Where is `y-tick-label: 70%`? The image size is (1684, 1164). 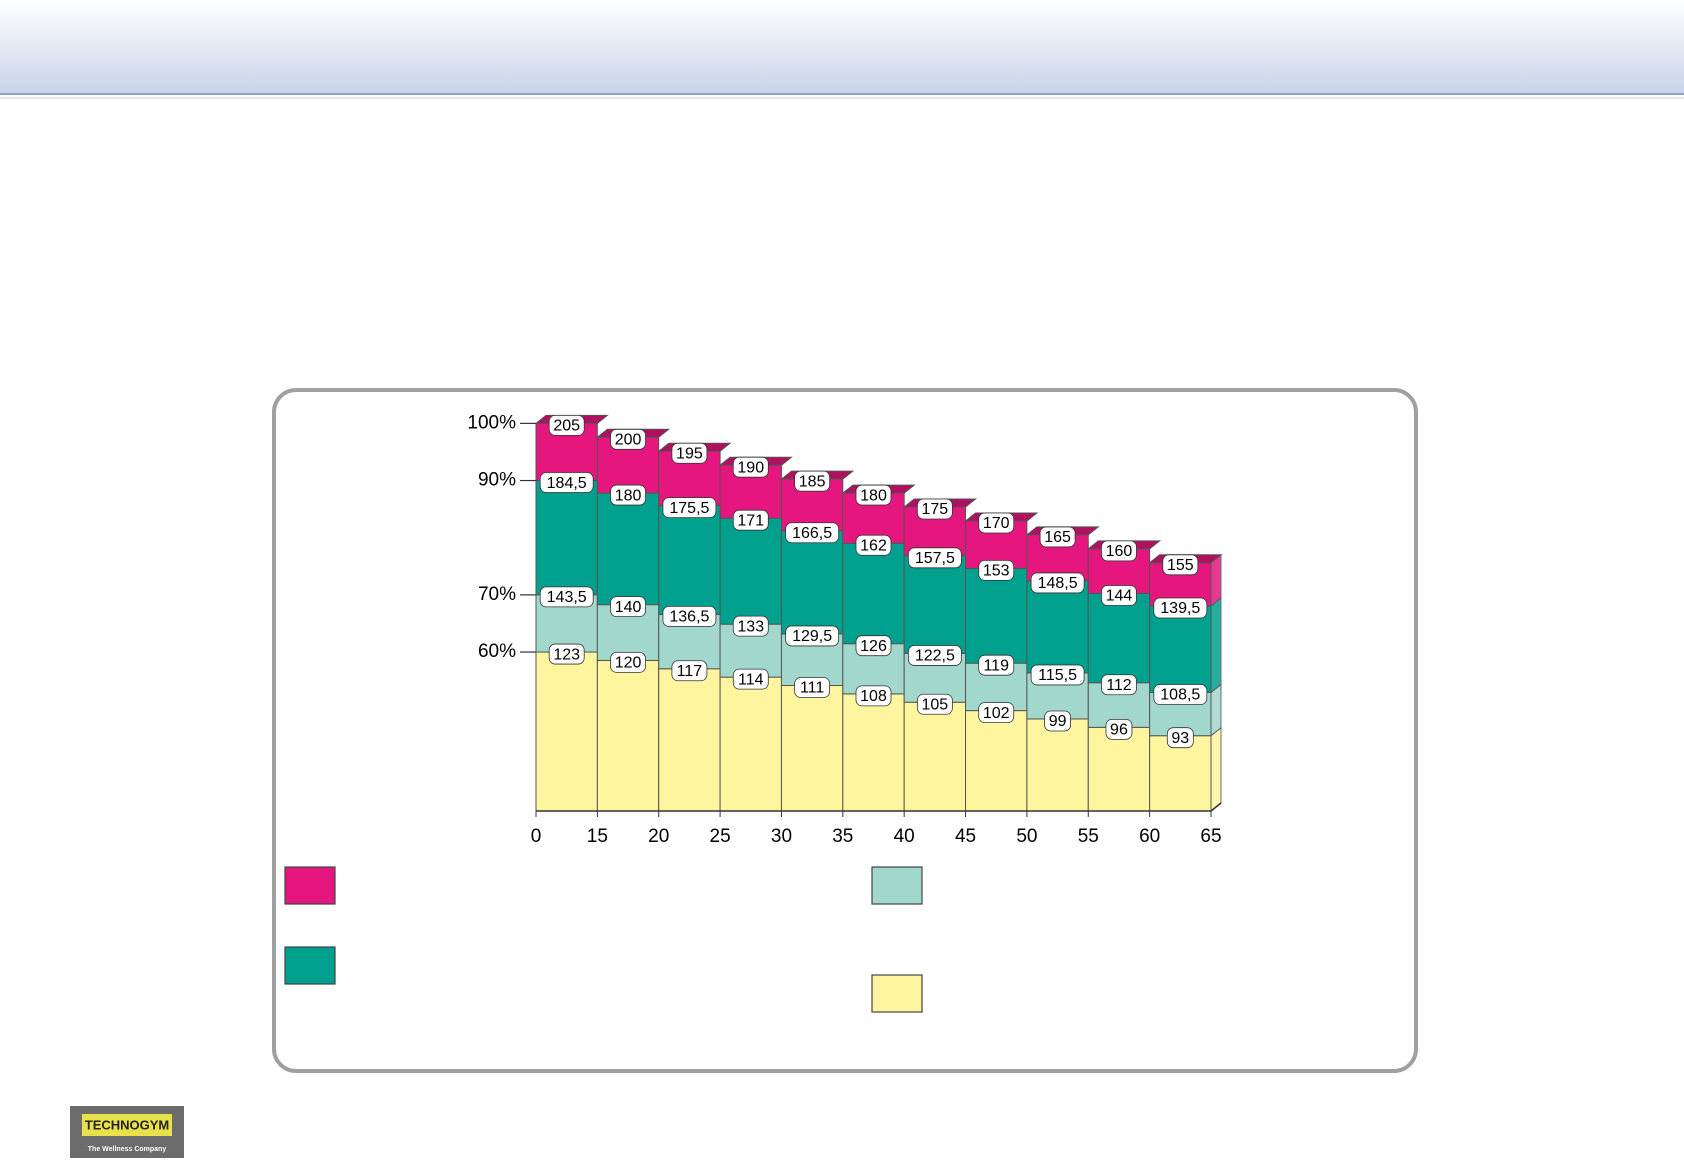 y-tick-label: 70% is located at coordinates (497, 594).